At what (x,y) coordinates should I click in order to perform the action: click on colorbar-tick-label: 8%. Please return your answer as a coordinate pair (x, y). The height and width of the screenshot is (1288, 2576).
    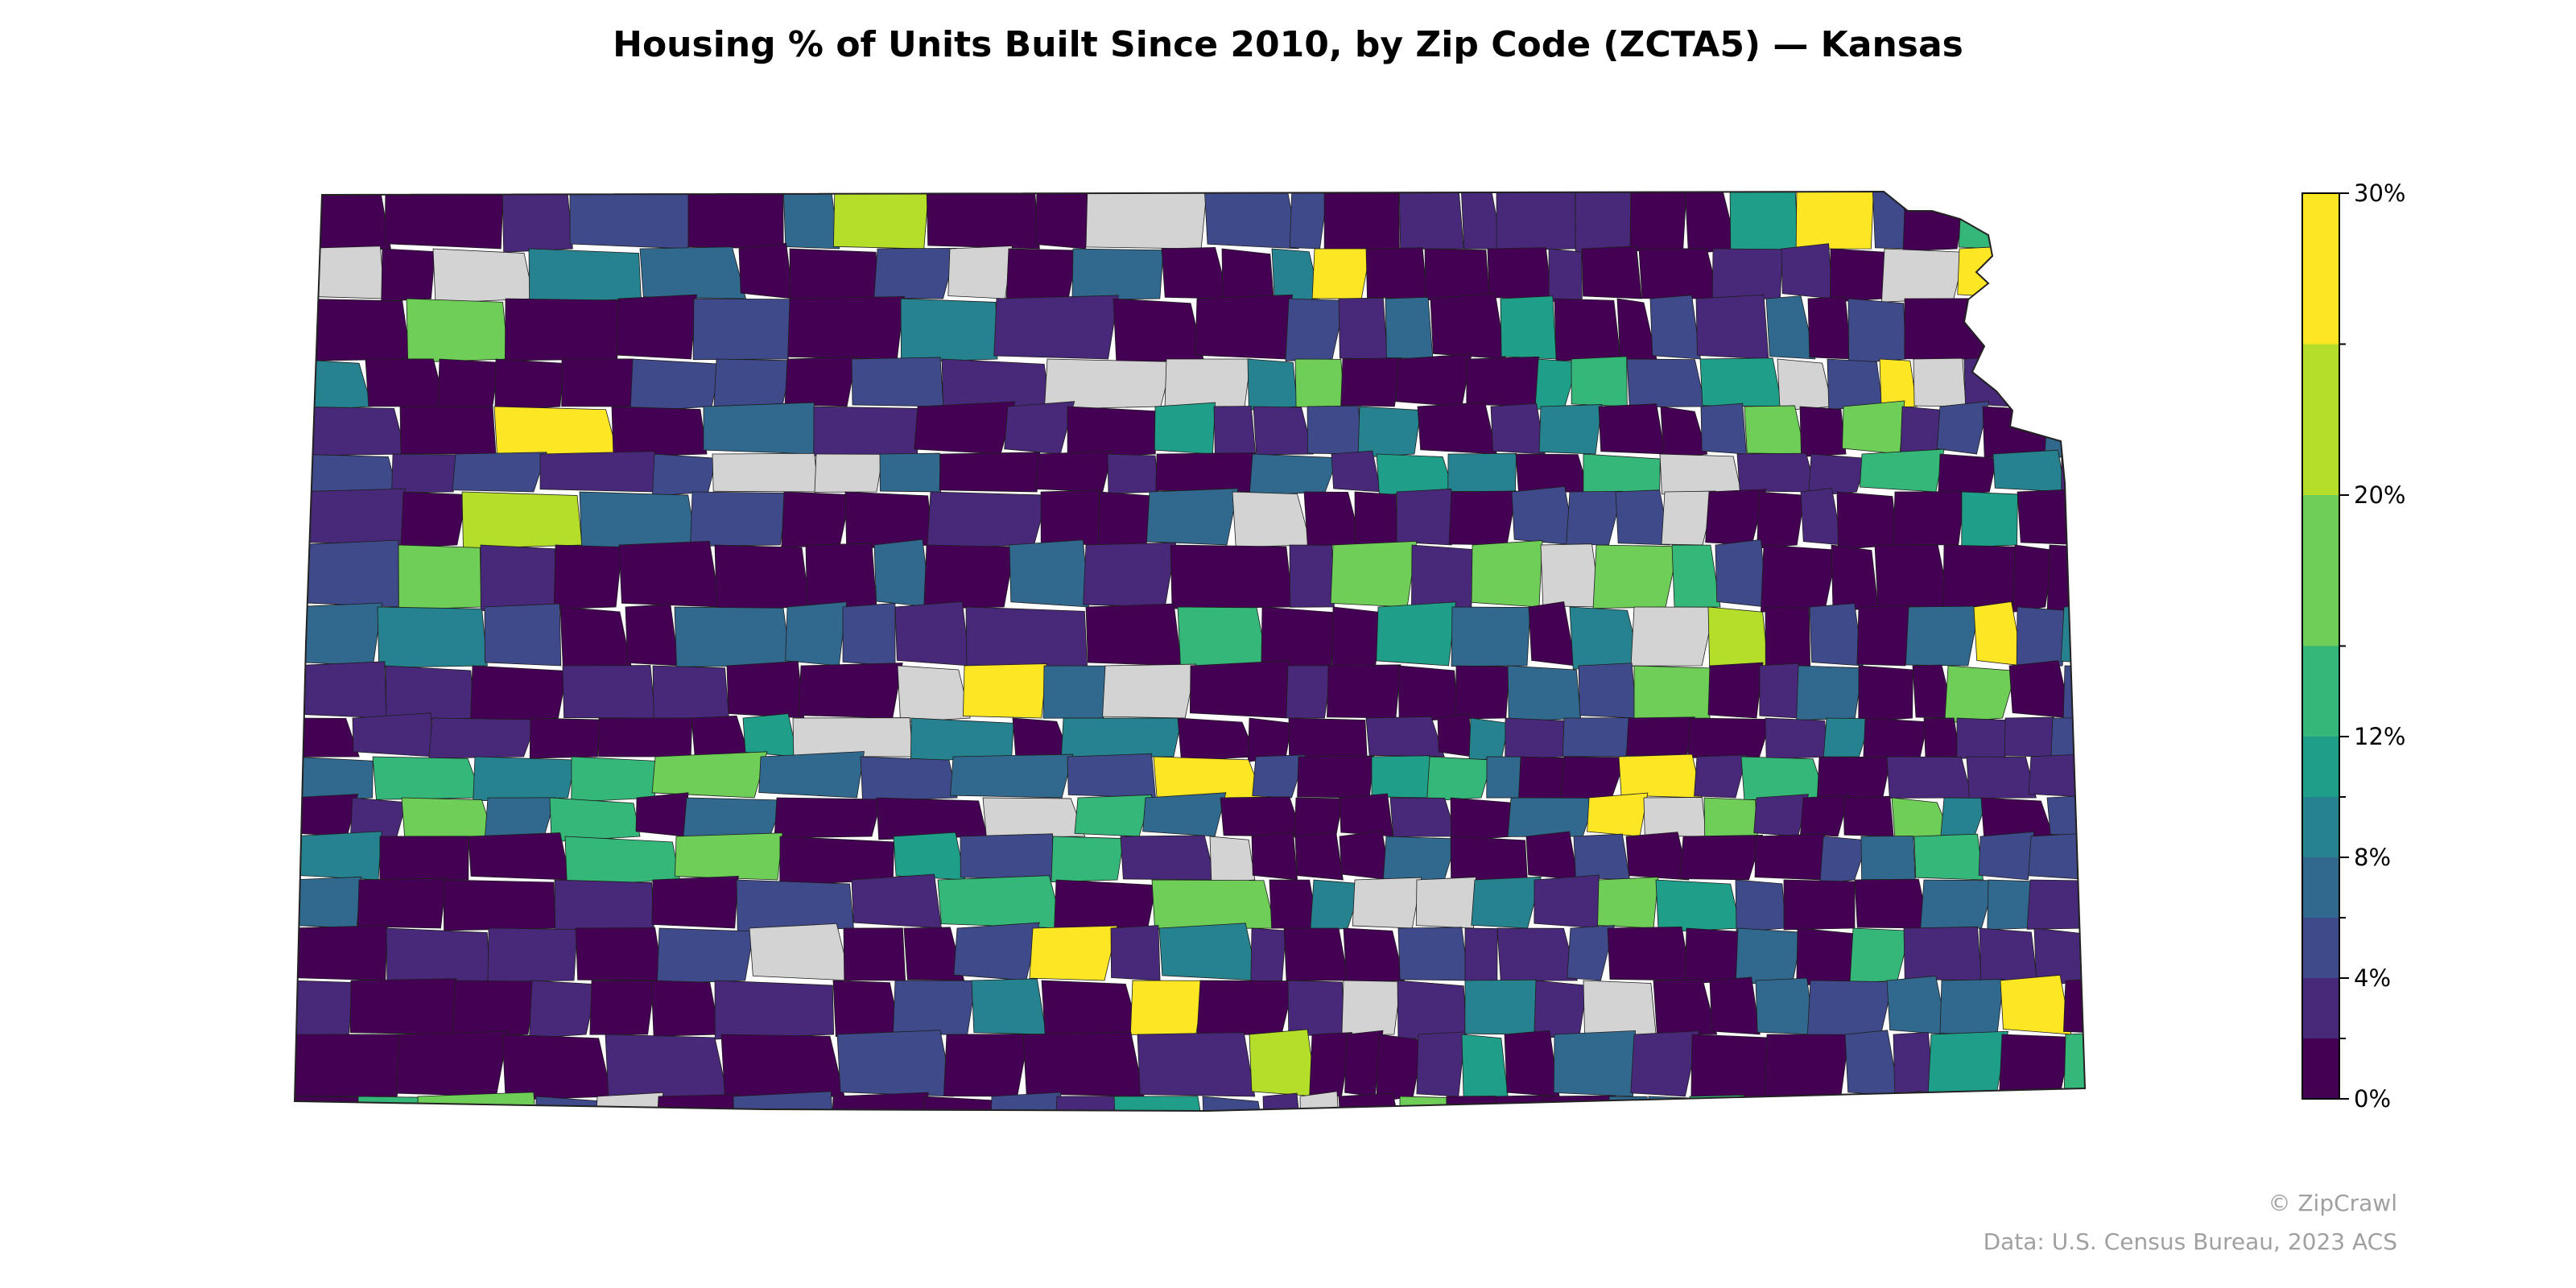
    Looking at the image, I should click on (2372, 857).